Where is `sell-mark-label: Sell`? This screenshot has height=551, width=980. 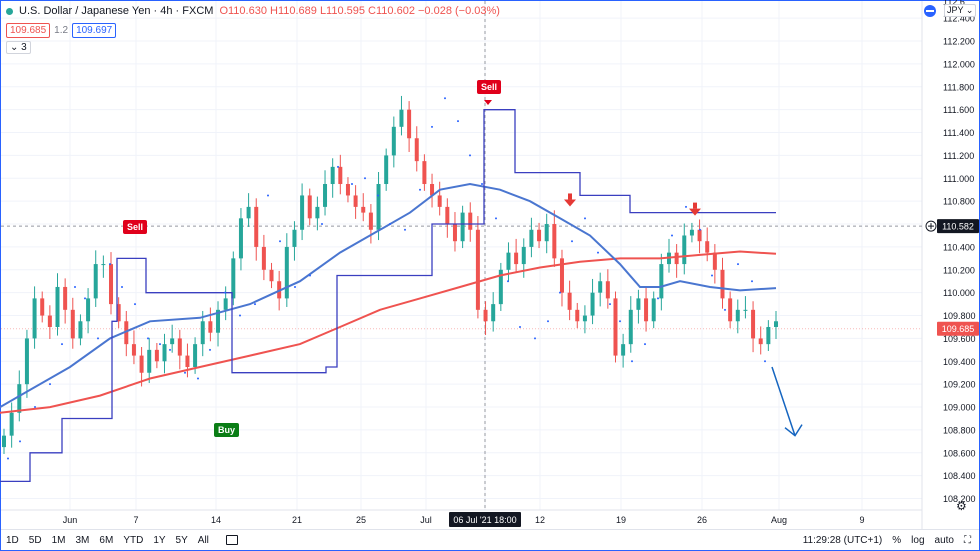
sell-mark-label: Sell is located at coordinates (135, 227).